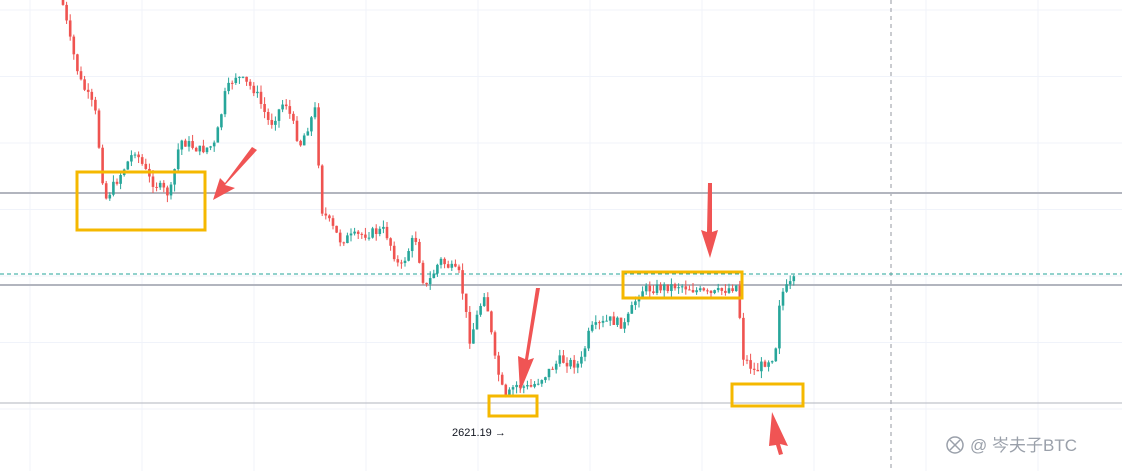  What do you see at coordinates (479, 433) in the screenshot?
I see `low-price-label: 2621.19 →` at bounding box center [479, 433].